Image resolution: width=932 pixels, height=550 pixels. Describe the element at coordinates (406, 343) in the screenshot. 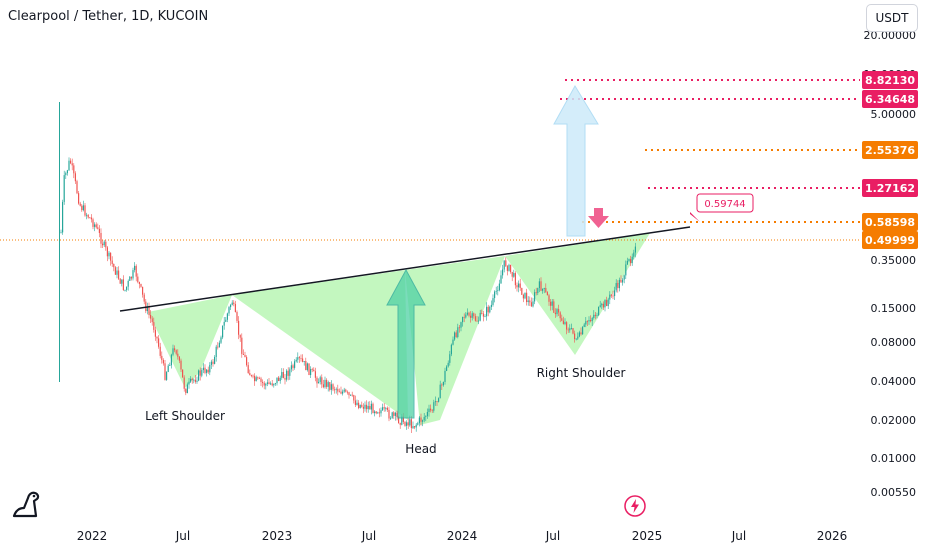

I see `arrow-up-icon` at that location.